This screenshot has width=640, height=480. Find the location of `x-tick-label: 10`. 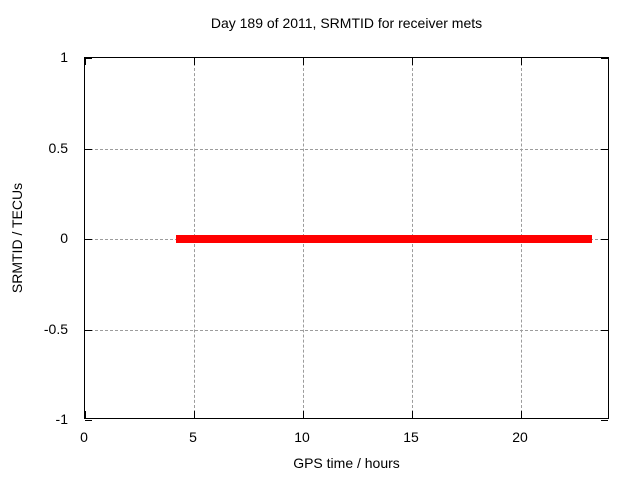

x-tick-label: 10 is located at coordinates (302, 437).